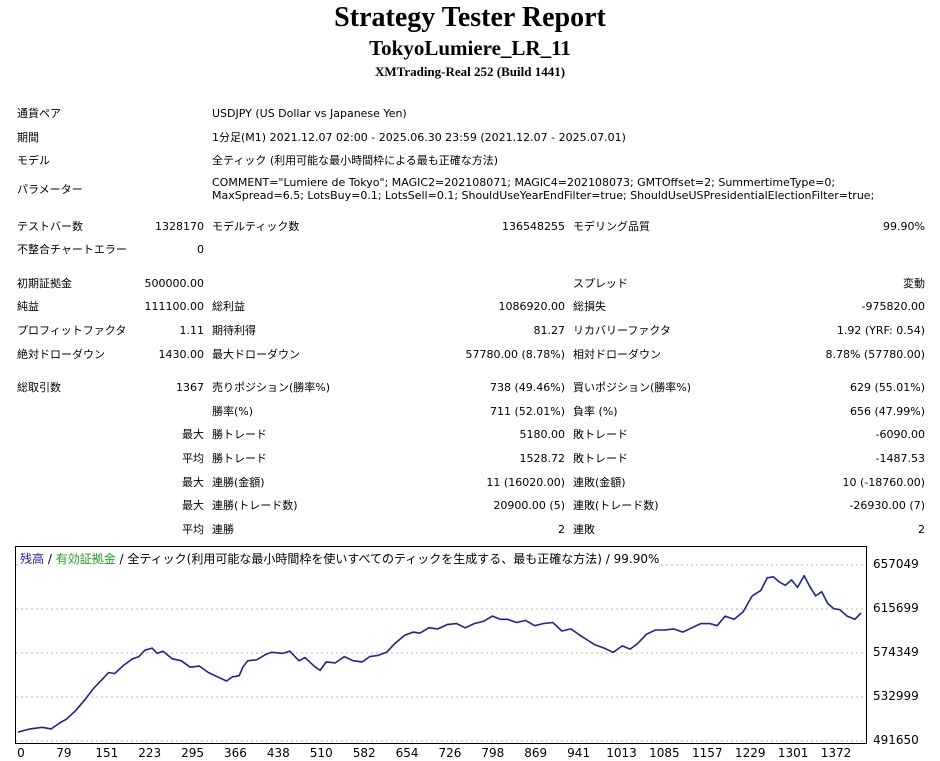 The width and height of the screenshot is (940, 761). Describe the element at coordinates (611, 226) in the screenshot. I see `quality-label: モデリング品質` at that location.